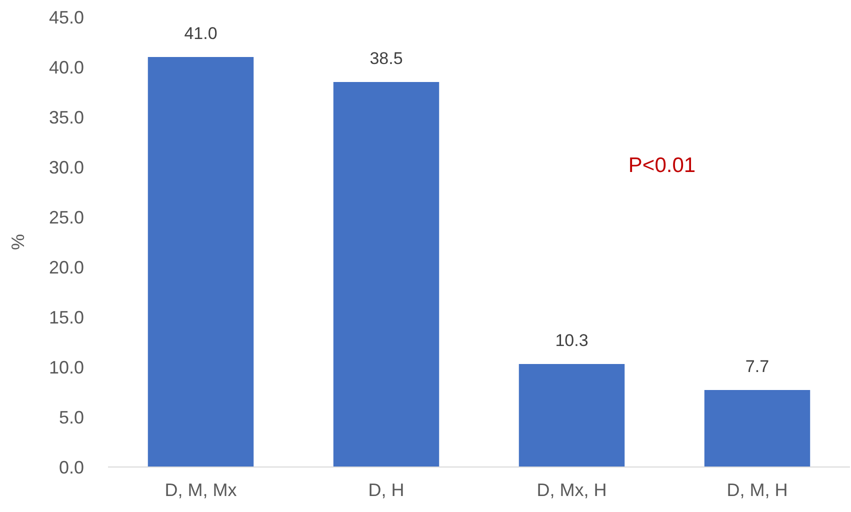 The width and height of the screenshot is (851, 512). What do you see at coordinates (66, 67) in the screenshot?
I see `y-tick-label: 40.0` at bounding box center [66, 67].